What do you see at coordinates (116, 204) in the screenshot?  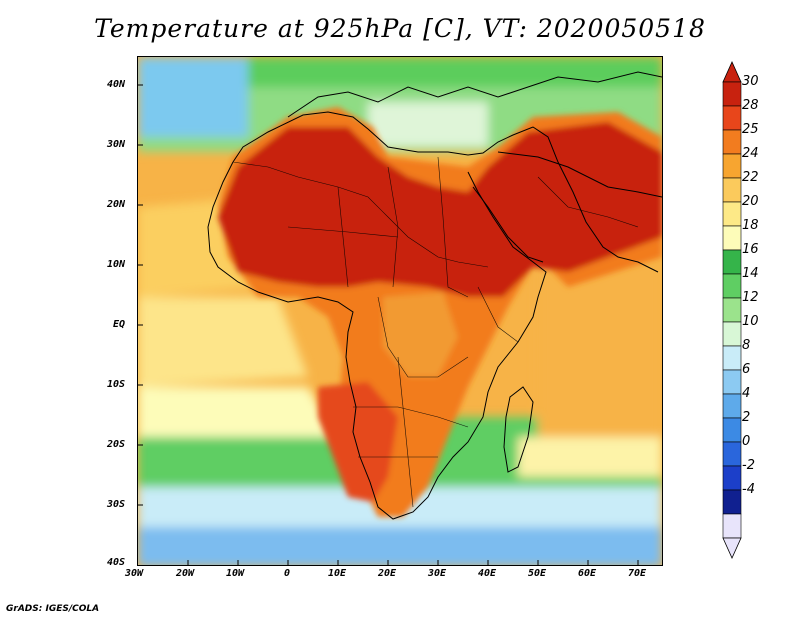 I see `lat-label-20n: 20N` at bounding box center [116, 204].